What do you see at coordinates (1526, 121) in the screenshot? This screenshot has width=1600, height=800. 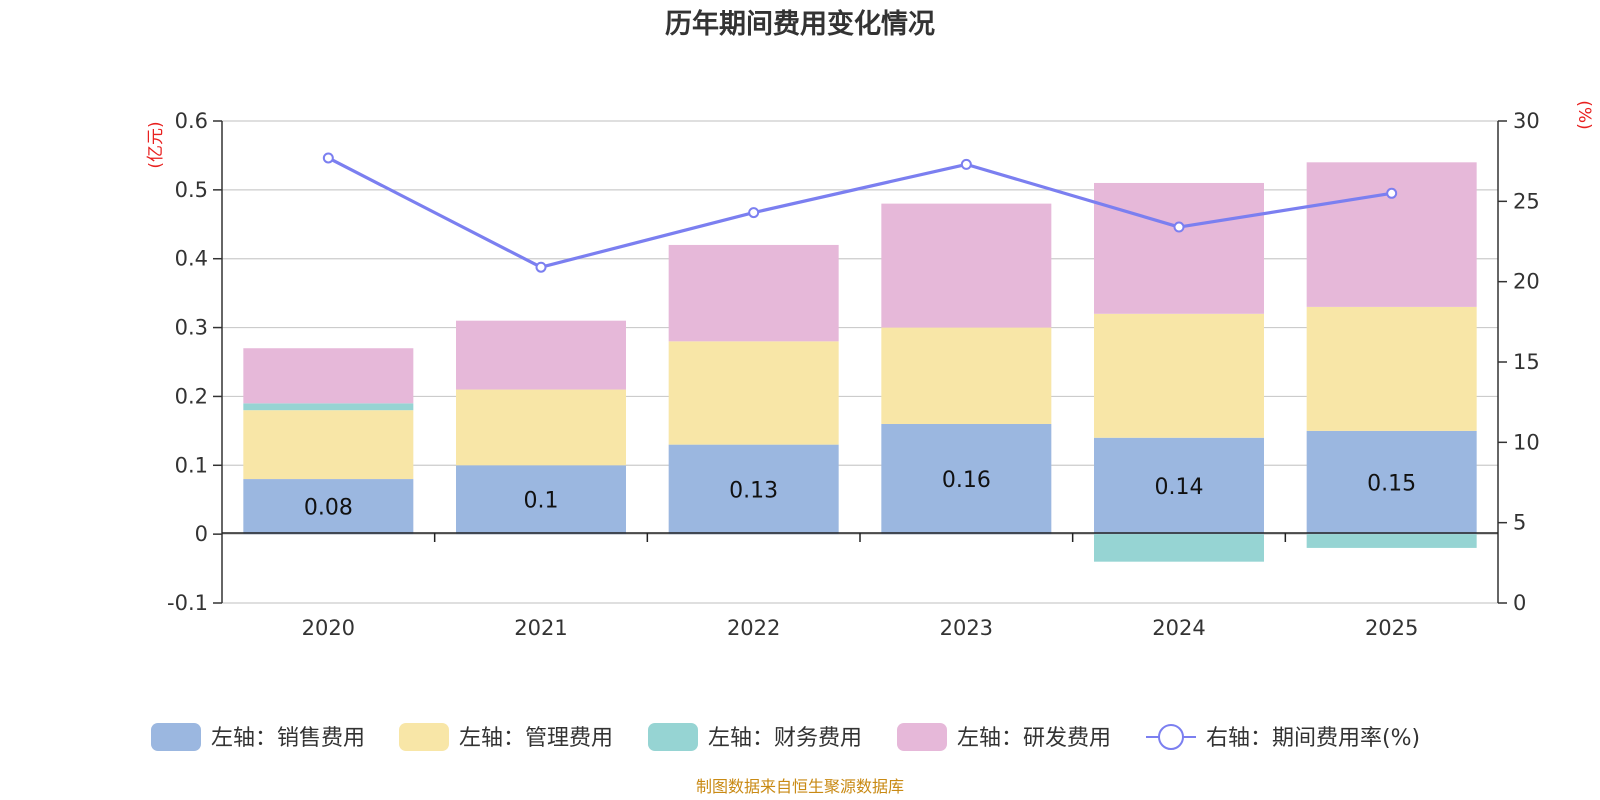 I see `right-tick-label: 30` at bounding box center [1526, 121].